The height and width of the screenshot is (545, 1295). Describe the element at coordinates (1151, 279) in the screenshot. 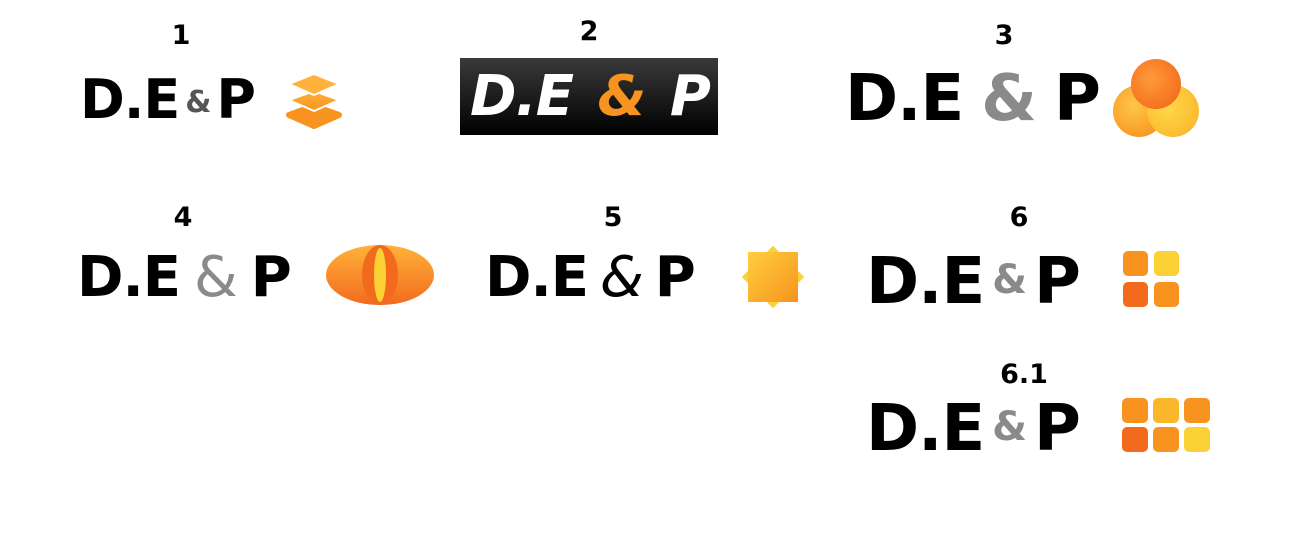

I see `grid-4-icon` at that location.